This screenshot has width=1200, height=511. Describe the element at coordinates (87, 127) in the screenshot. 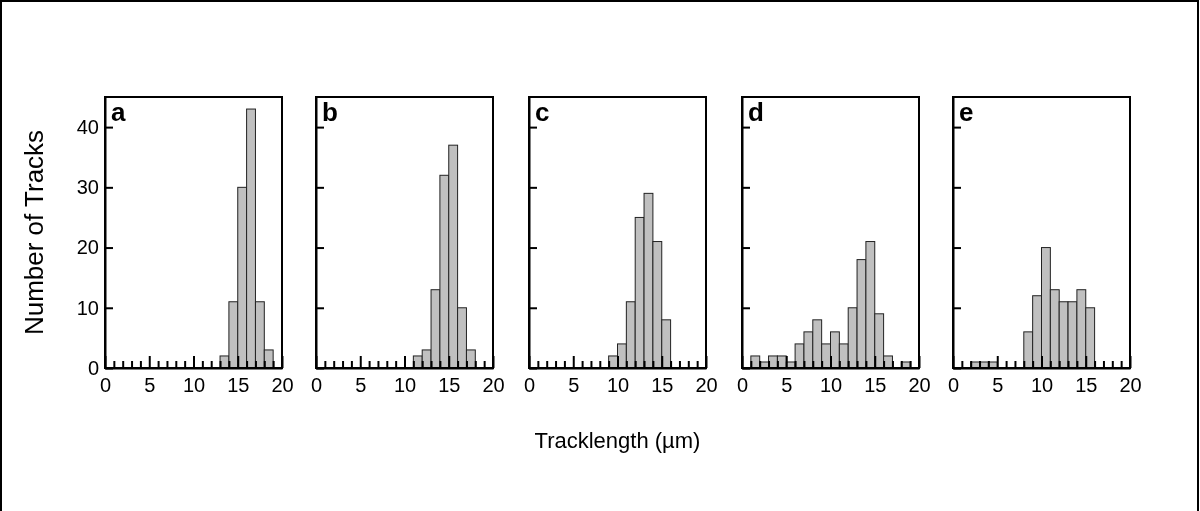

I see `y-tick-label: 40` at that location.